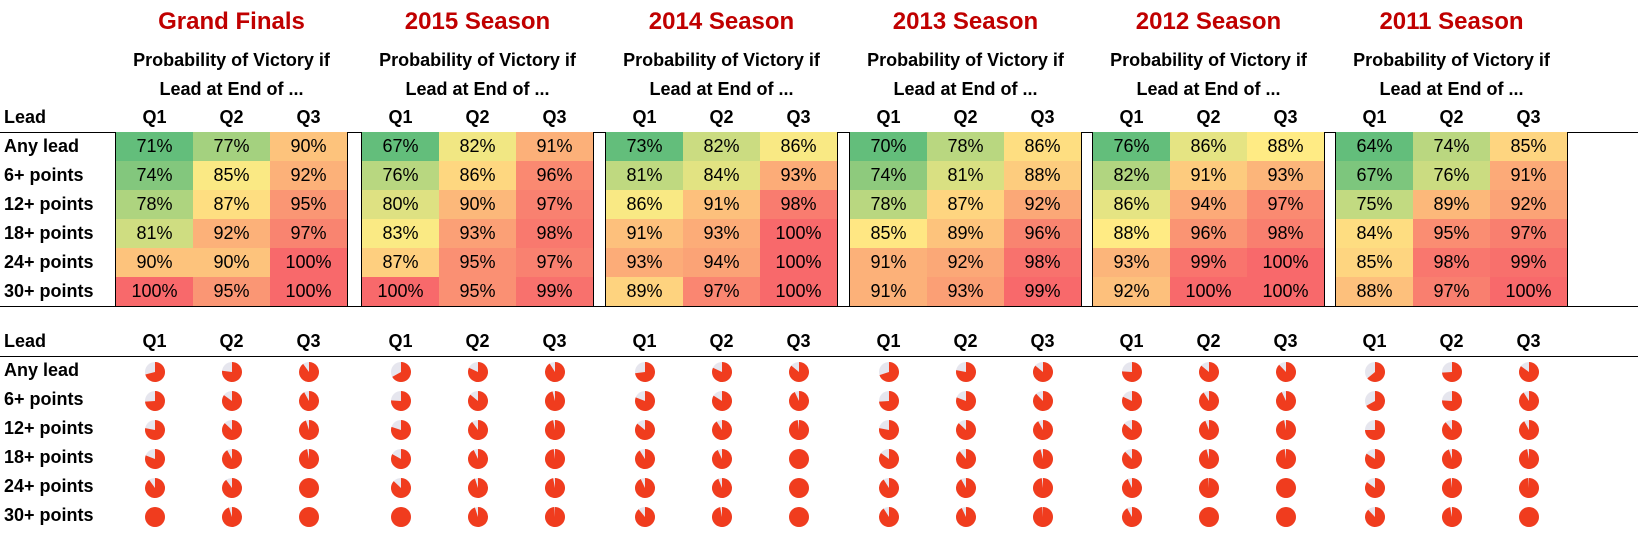 The image size is (1638, 552). Describe the element at coordinates (721, 262) in the screenshot. I see `heatmap-cell: 94%` at that location.